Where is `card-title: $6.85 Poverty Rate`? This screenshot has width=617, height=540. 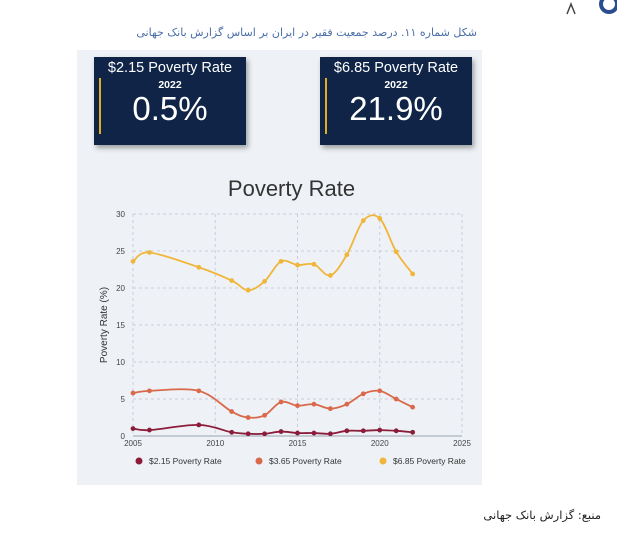
card-title: $6.85 Poverty Rate is located at coordinates (396, 68).